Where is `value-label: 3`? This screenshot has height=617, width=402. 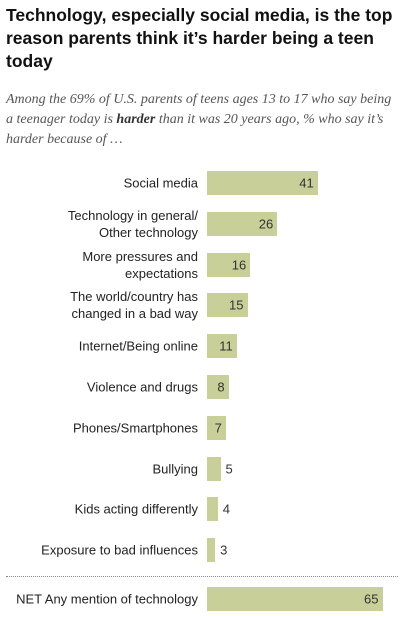 value-label: 3 is located at coordinates (224, 550).